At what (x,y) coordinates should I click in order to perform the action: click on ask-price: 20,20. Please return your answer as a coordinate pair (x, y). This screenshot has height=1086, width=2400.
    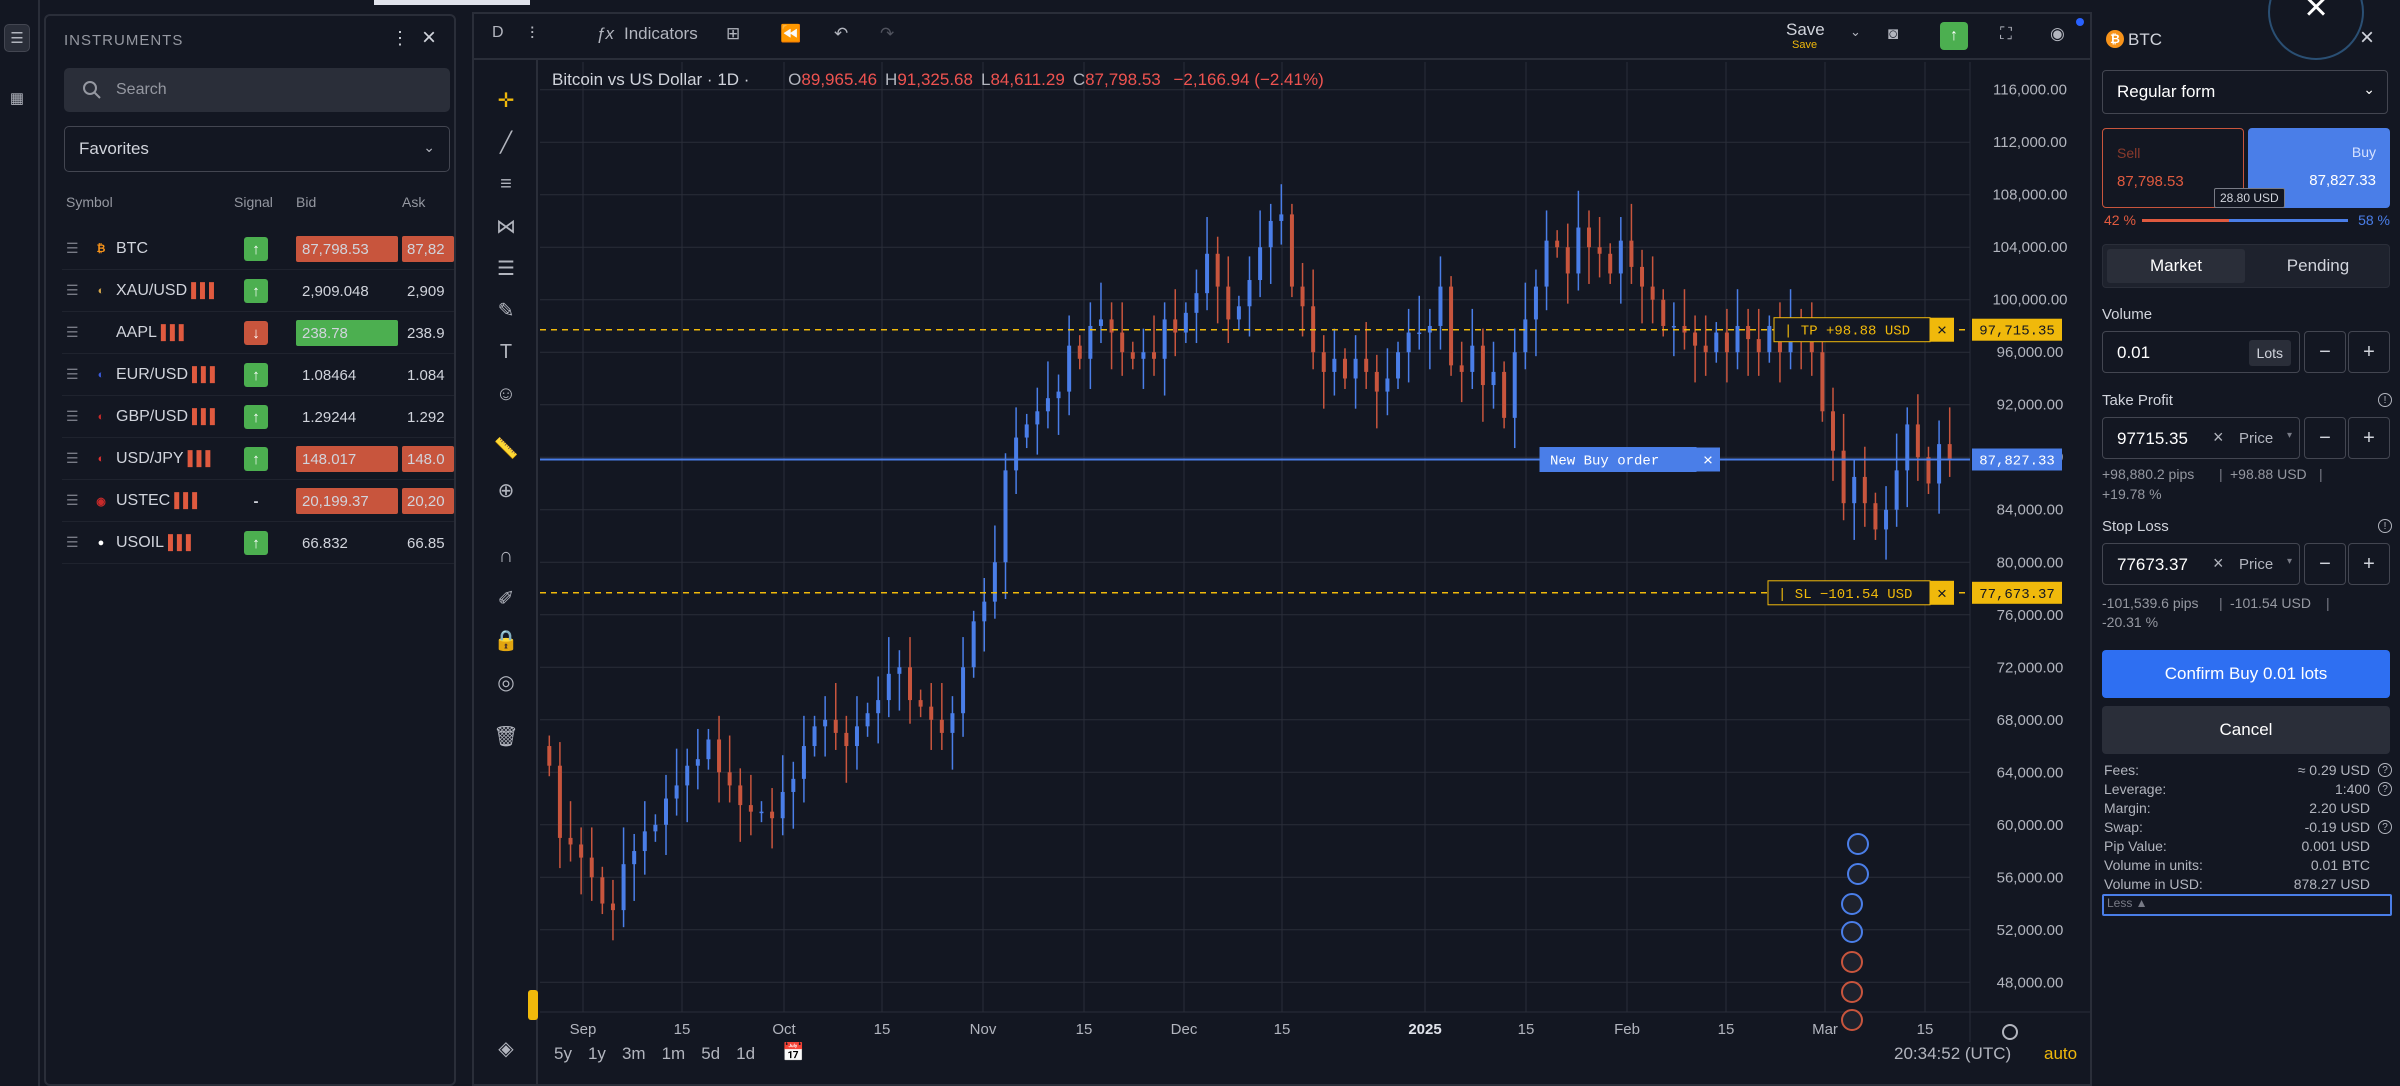
    Looking at the image, I should click on (428, 501).